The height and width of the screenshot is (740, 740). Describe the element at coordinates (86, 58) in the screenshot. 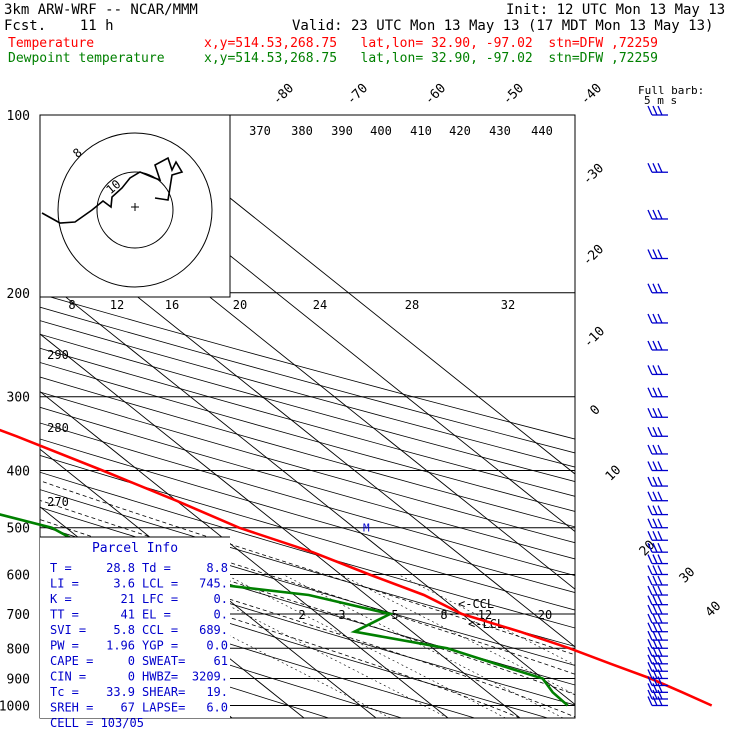

I see `dewpoint-legend: Dewpoint temperature` at that location.